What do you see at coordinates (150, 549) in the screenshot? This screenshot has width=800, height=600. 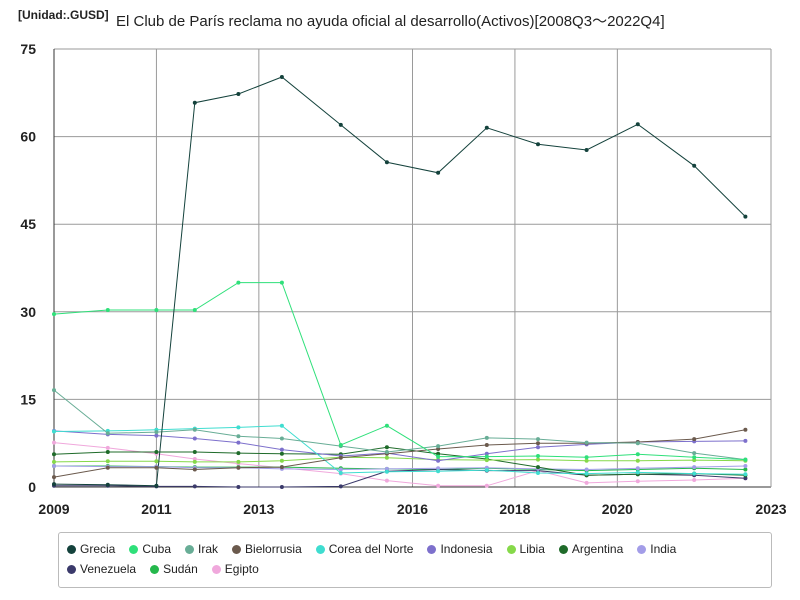 I see `legend-item-cuba: Cuba` at bounding box center [150, 549].